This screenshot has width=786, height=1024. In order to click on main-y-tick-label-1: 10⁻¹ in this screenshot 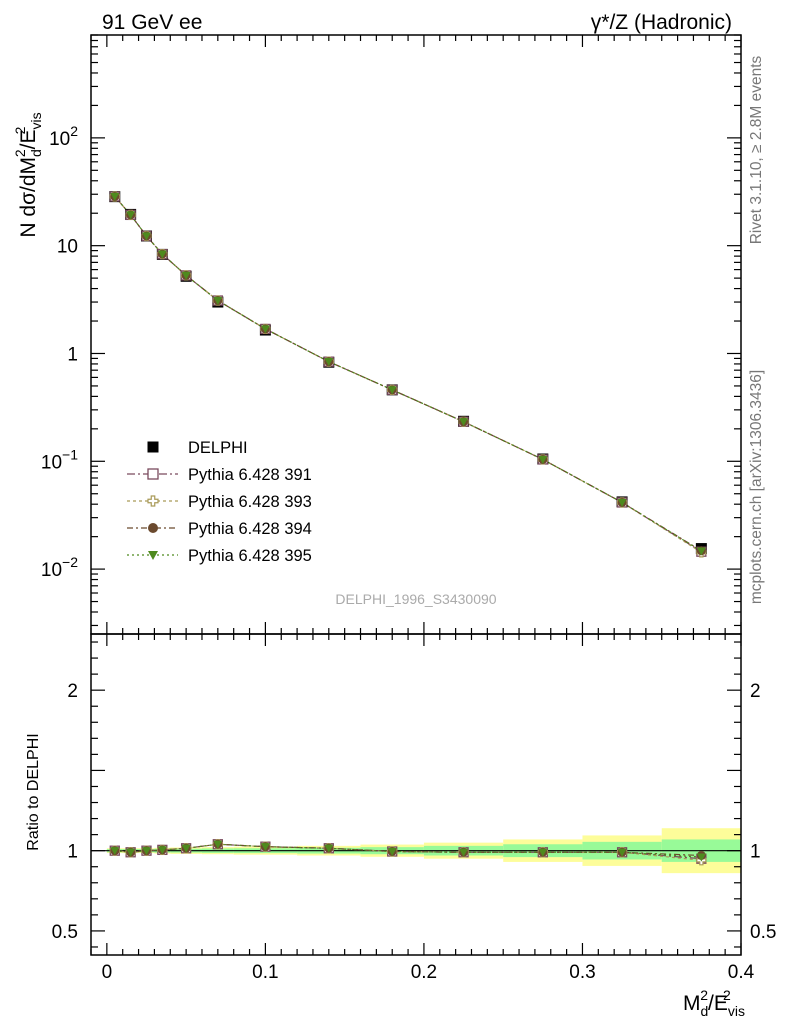, I will do `click(59, 459)`.